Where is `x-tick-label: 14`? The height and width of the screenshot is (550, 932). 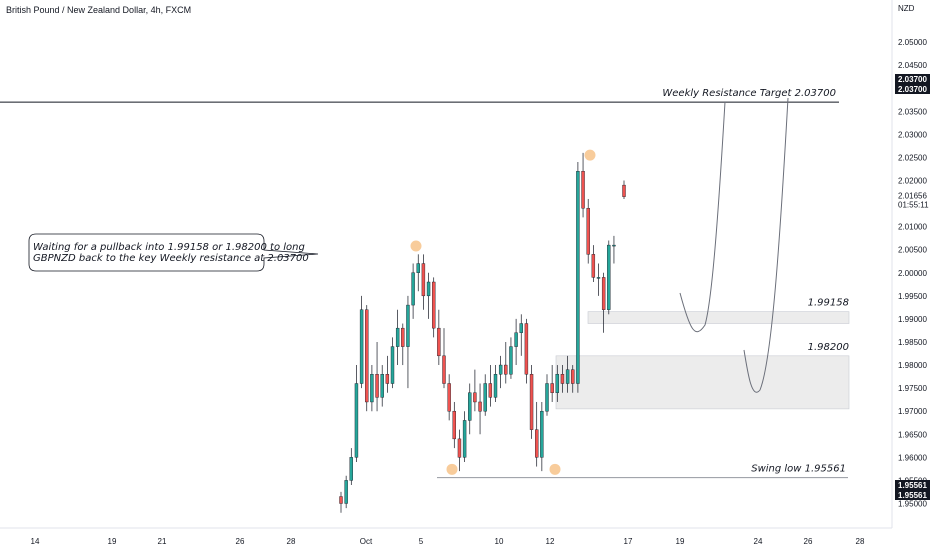 x-tick-label: 14 is located at coordinates (35, 541).